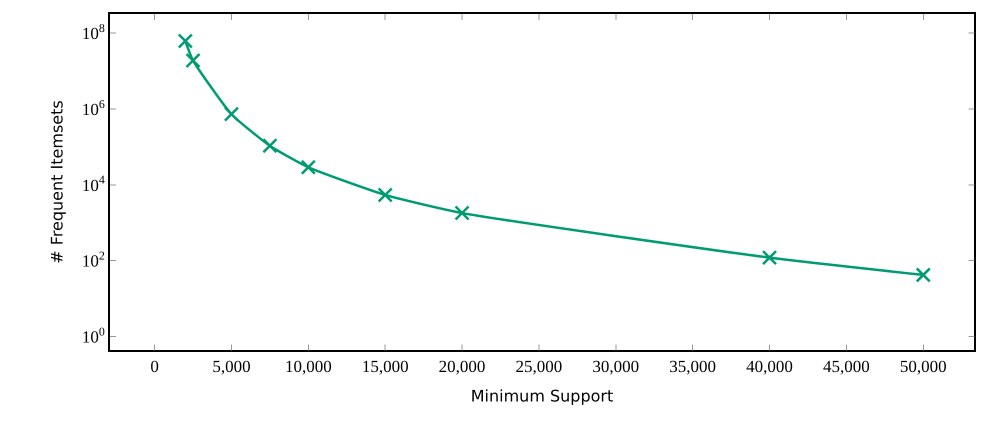  I want to click on y-tick-label: 10$^{4}$, so click(93, 183).